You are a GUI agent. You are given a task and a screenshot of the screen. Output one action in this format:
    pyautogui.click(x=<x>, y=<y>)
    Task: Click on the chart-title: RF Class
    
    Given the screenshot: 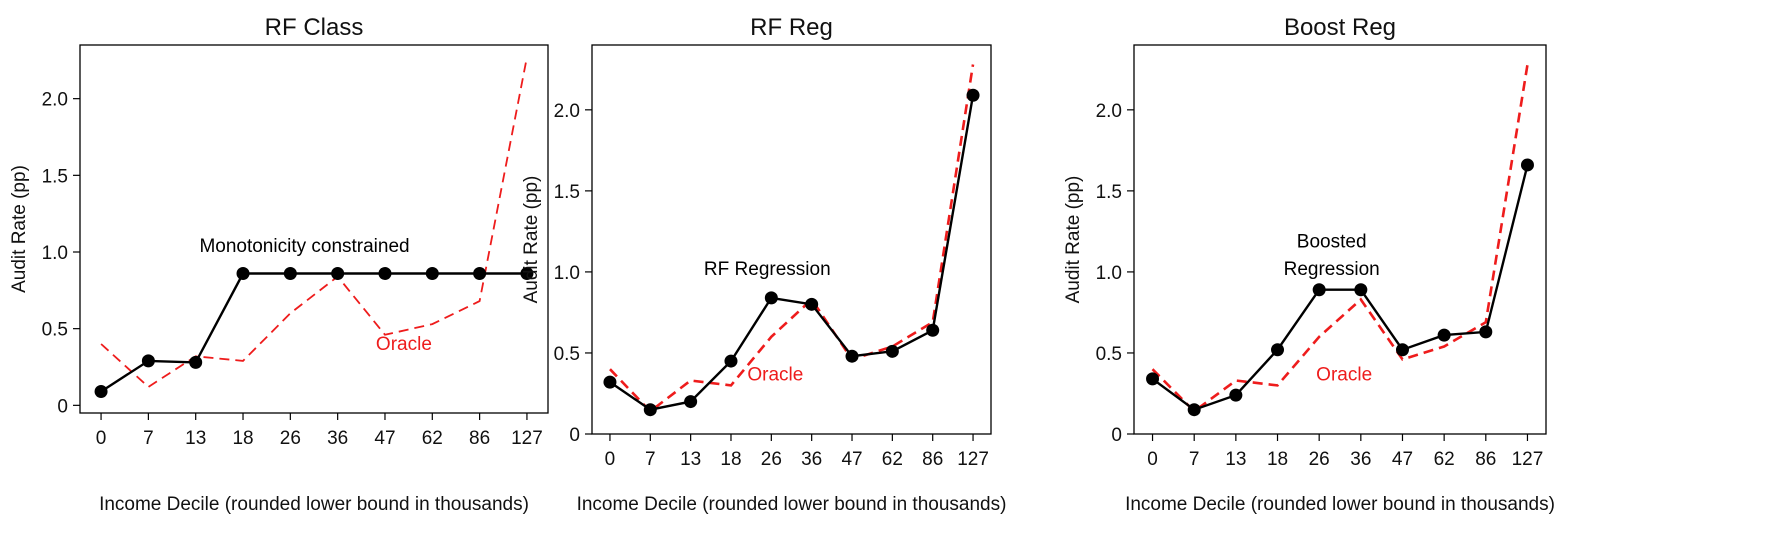 What is the action you would take?
    pyautogui.click(x=314, y=27)
    